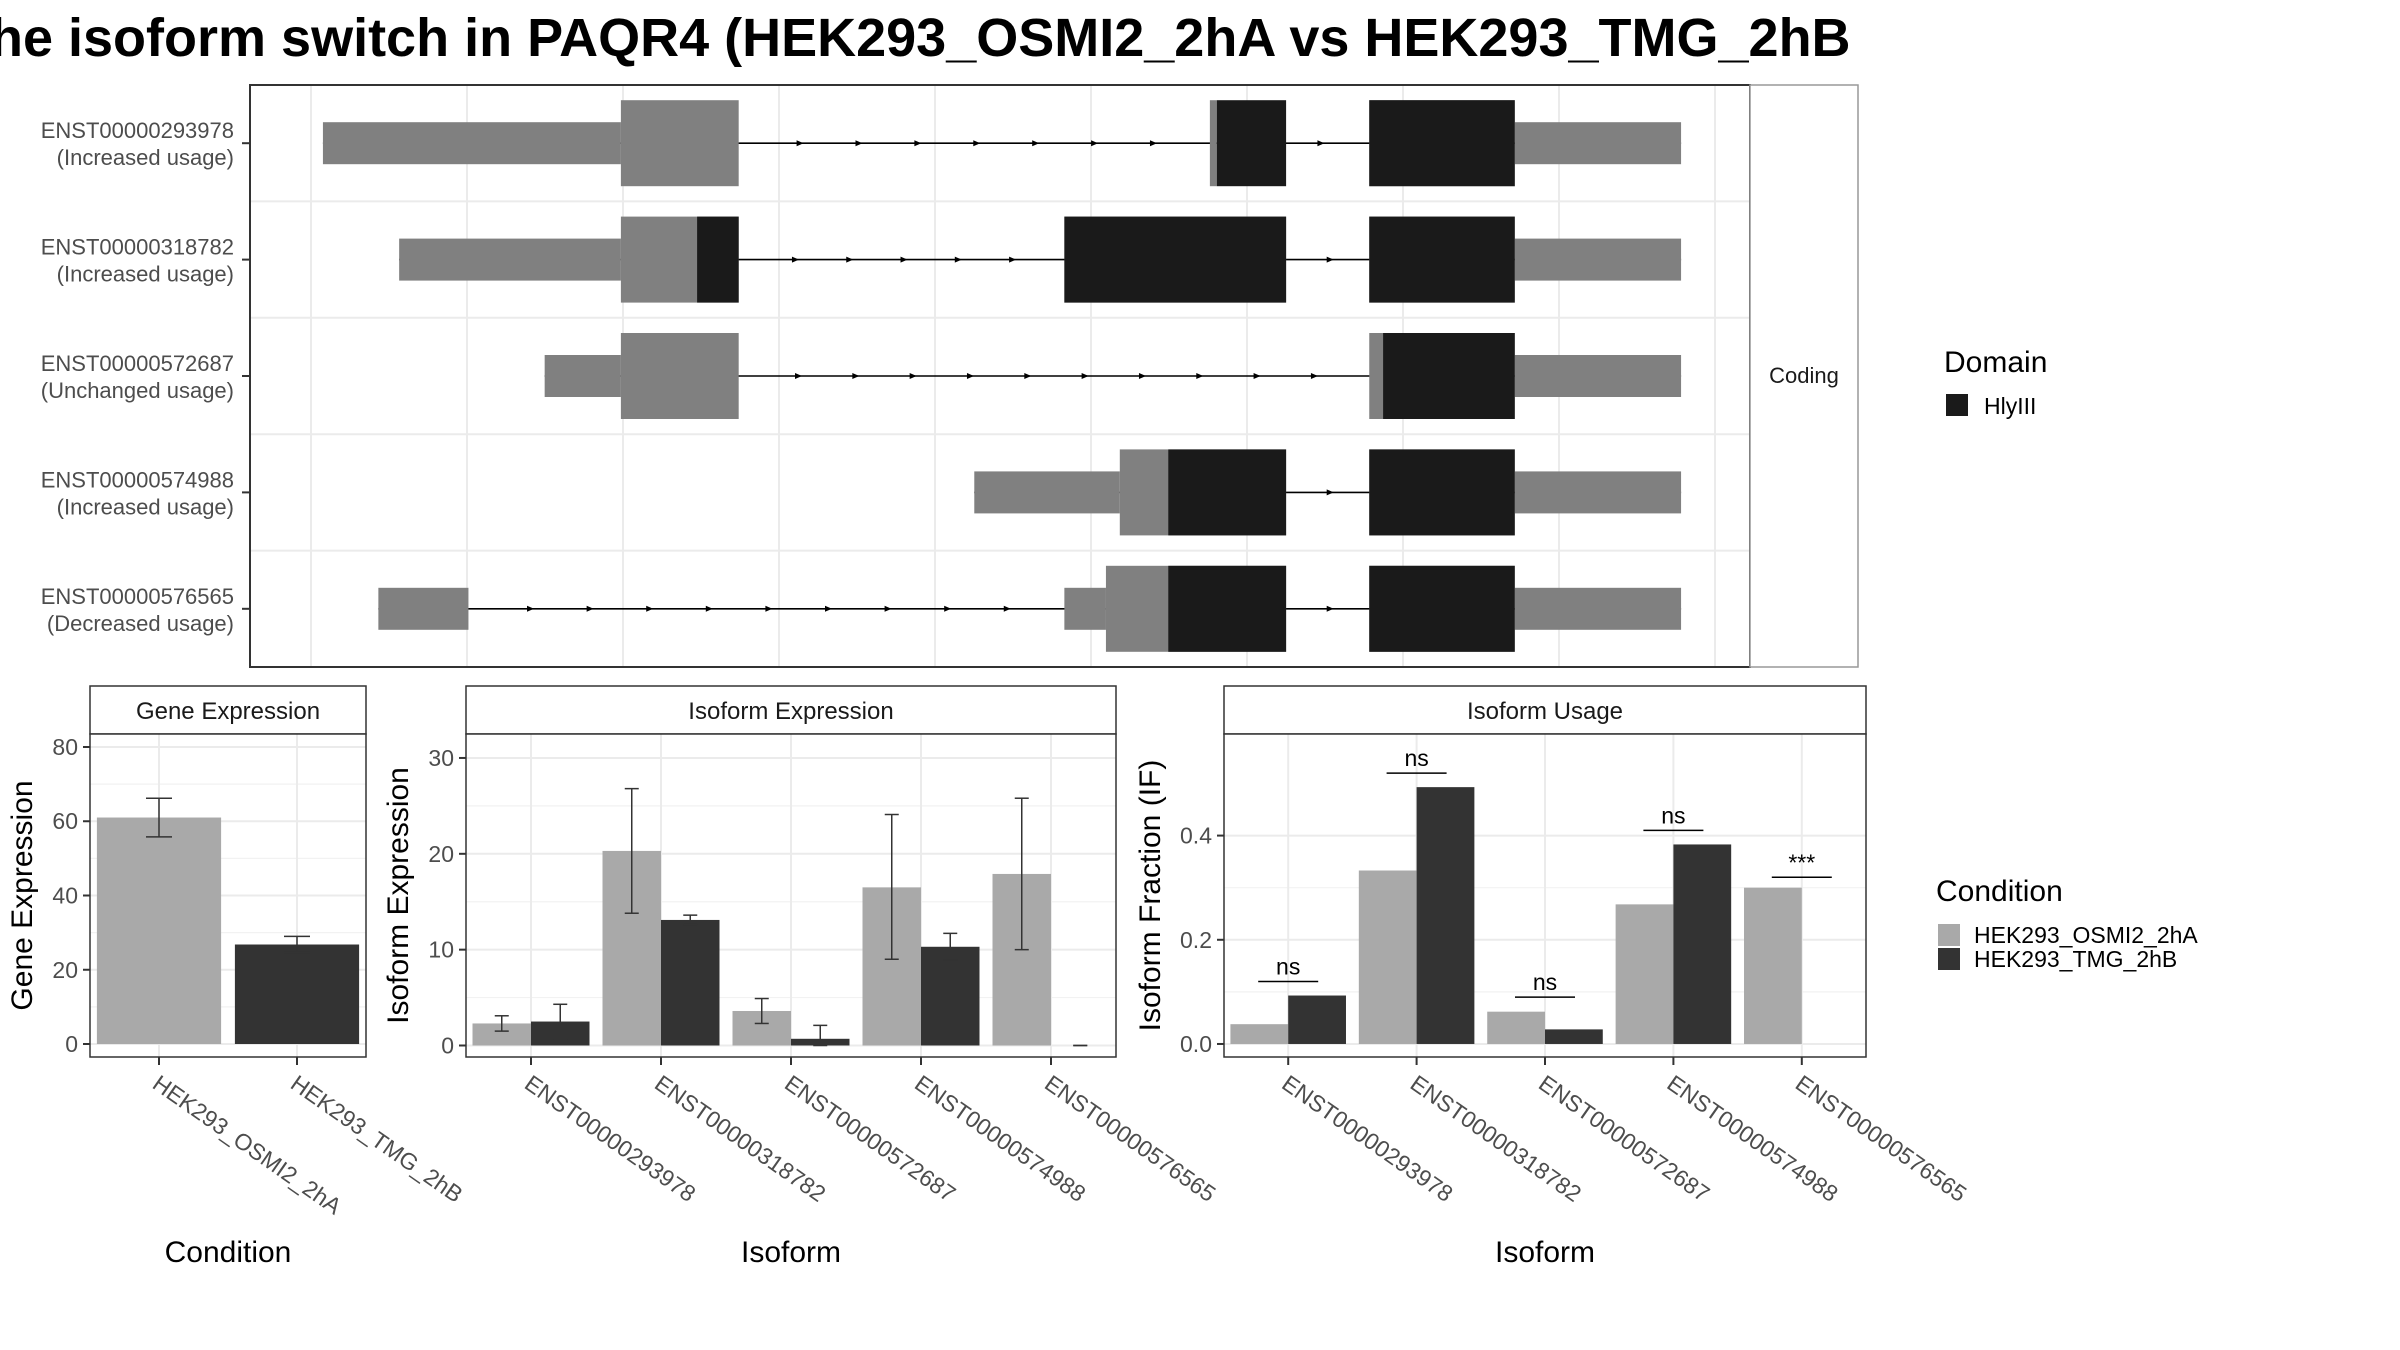 The image size is (2400, 1350). What do you see at coordinates (790, 711) in the screenshot?
I see `facet-strip-label: Isoform Expression` at bounding box center [790, 711].